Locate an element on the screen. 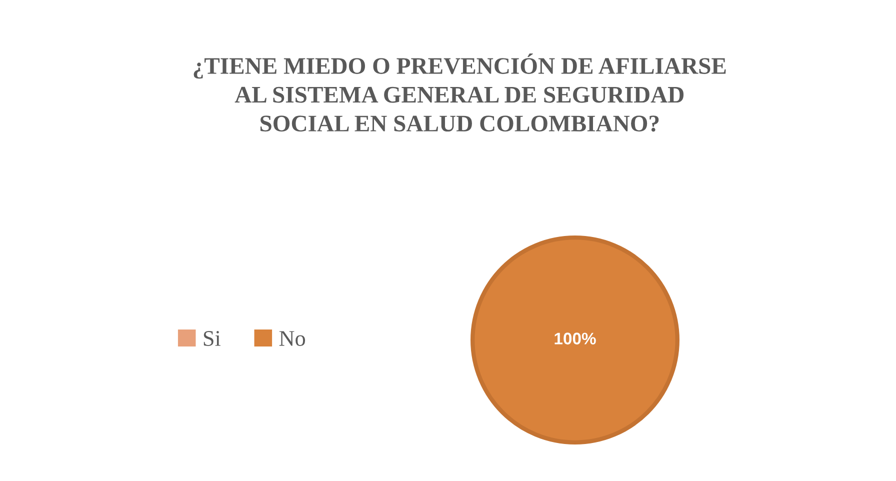 This screenshot has height=481, width=896. legend-label: Si is located at coordinates (212, 338).